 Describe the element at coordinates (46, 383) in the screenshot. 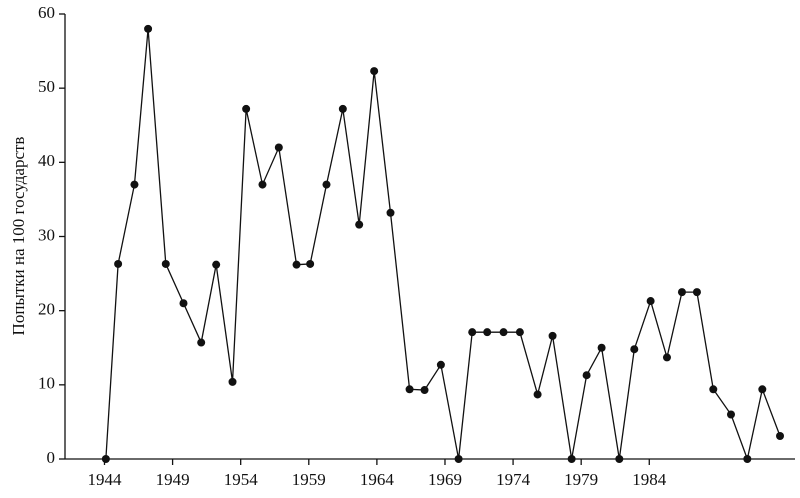

I see `y-tick-label: 10` at that location.